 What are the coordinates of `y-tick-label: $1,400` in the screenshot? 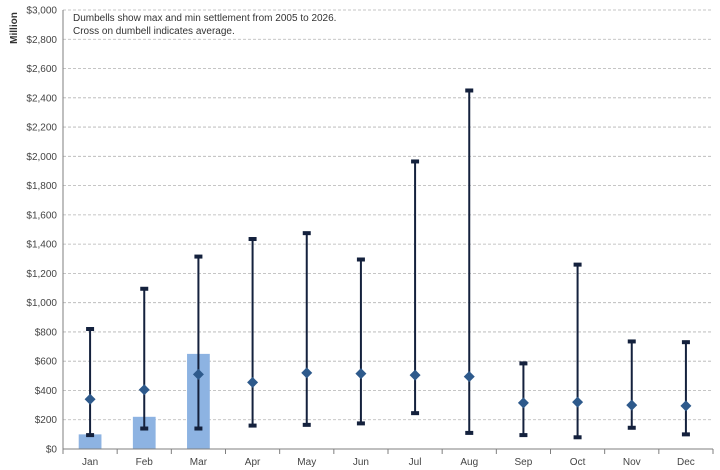 It's located at (41, 245).